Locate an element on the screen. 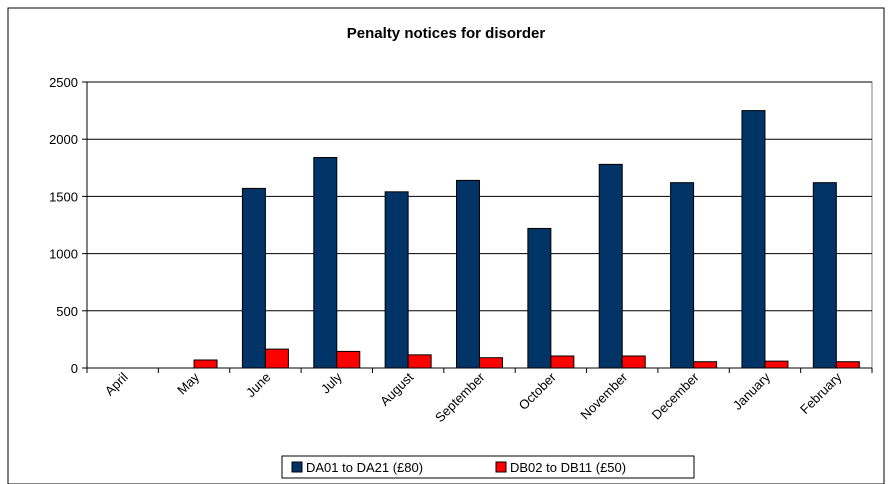  chart-title: Penalty notices for disorder is located at coordinates (446, 33).